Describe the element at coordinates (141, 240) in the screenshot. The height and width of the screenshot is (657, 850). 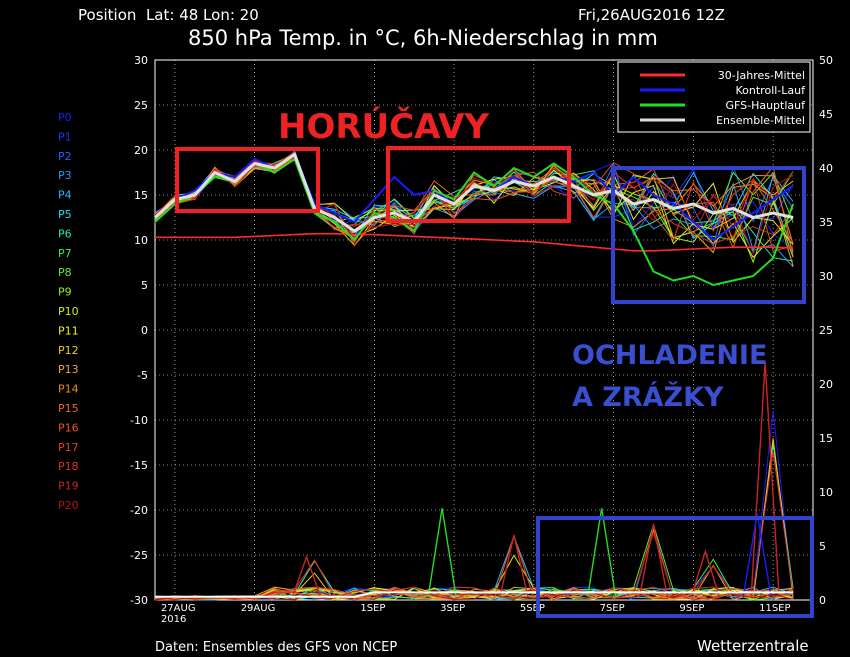
I see `left-tick-label: 10` at that location.